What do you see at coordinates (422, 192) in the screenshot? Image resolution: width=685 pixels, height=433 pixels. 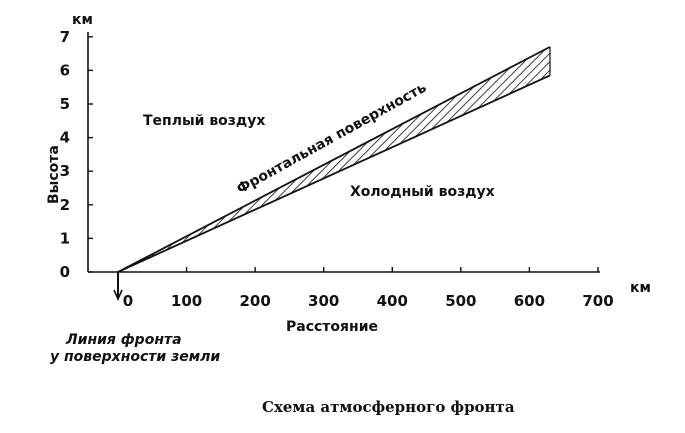 I see `cold-air-label: Холодный воздух` at bounding box center [422, 192].